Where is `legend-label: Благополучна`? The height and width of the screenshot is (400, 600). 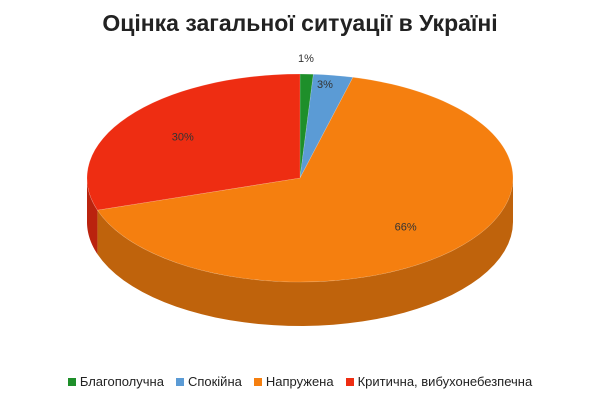 legend-label: Благополучна is located at coordinates (121, 381).